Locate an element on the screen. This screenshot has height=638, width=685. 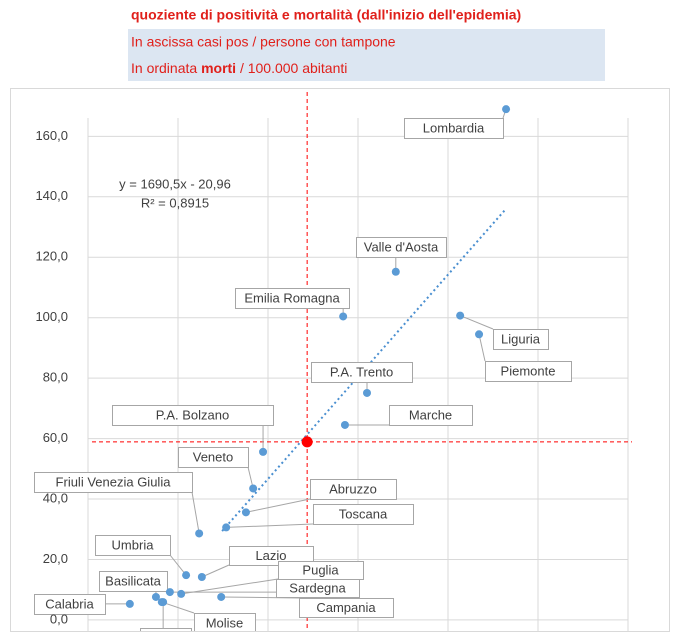
mean-point is located at coordinates (307, 442).